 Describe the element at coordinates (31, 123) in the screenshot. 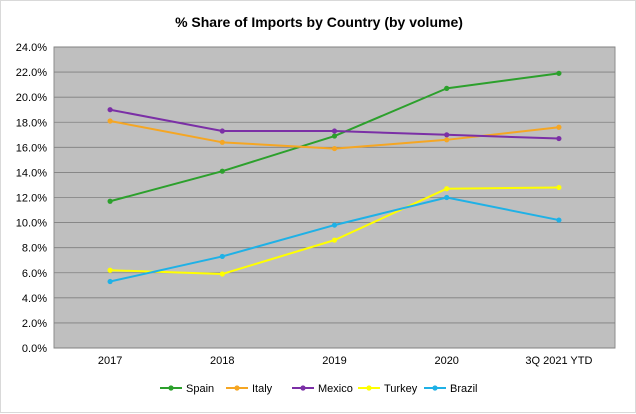

I see `y-tick-label: 18.0%` at that location.